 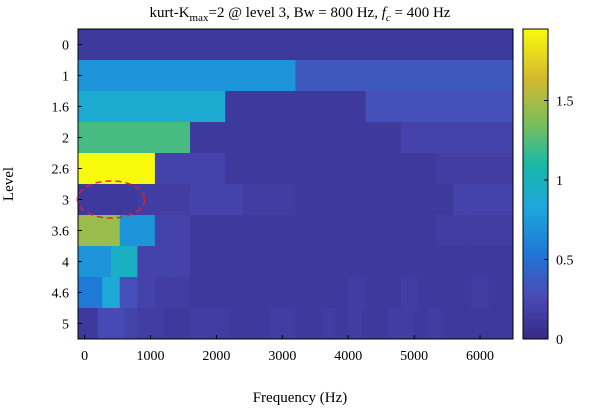 I want to click on colorbar-tick-label: 0.5, so click(x=565, y=261).